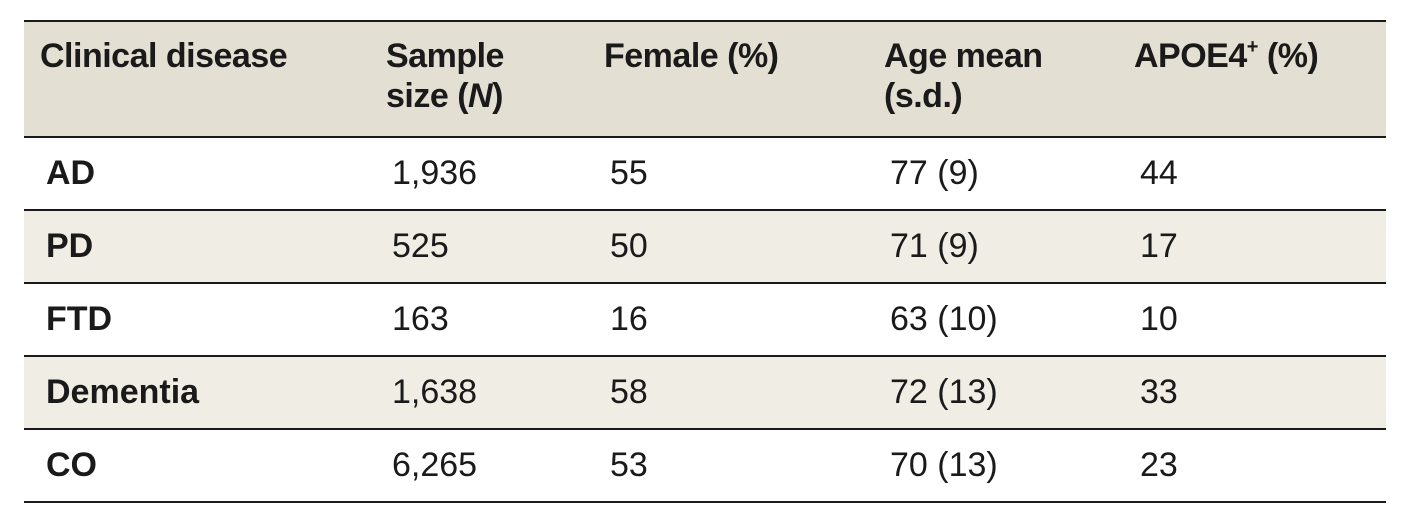 This screenshot has width=1409, height=516. I want to click on header-age-line2: (s.d.), so click(923, 96).